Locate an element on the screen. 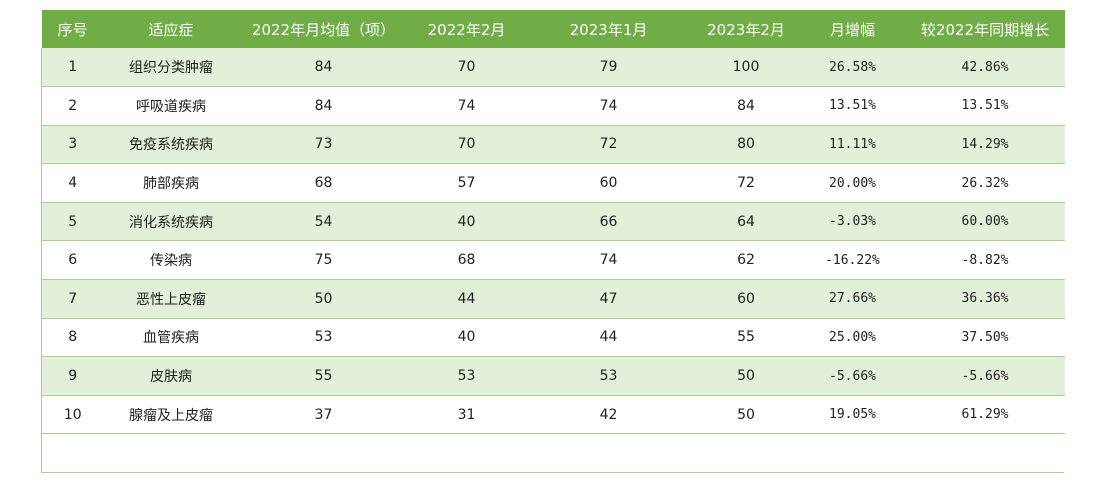 The image size is (1102, 501). yoy-growth-cell: 36.36% is located at coordinates (985, 299).